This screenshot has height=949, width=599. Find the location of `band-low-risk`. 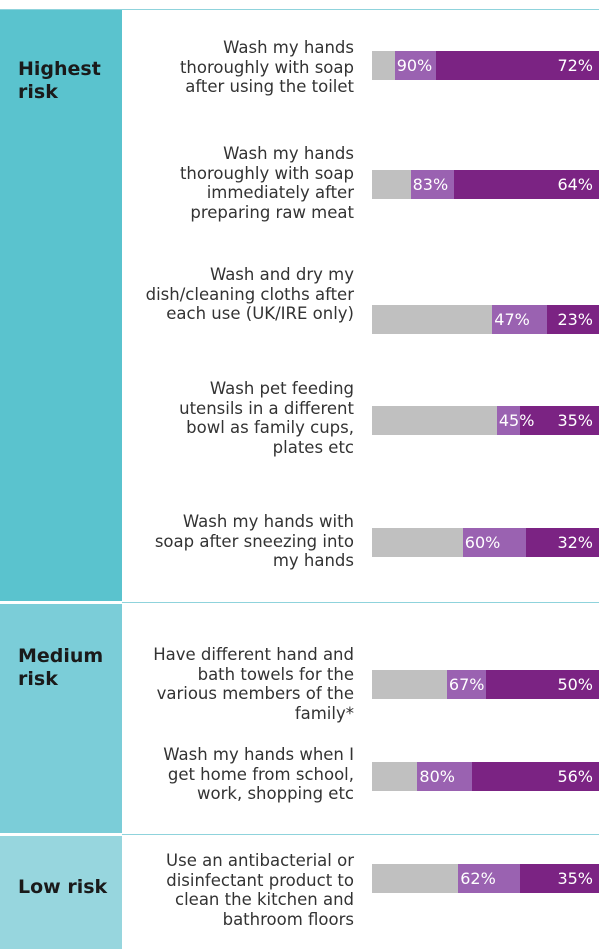

band-low-risk is located at coordinates (61, 892).